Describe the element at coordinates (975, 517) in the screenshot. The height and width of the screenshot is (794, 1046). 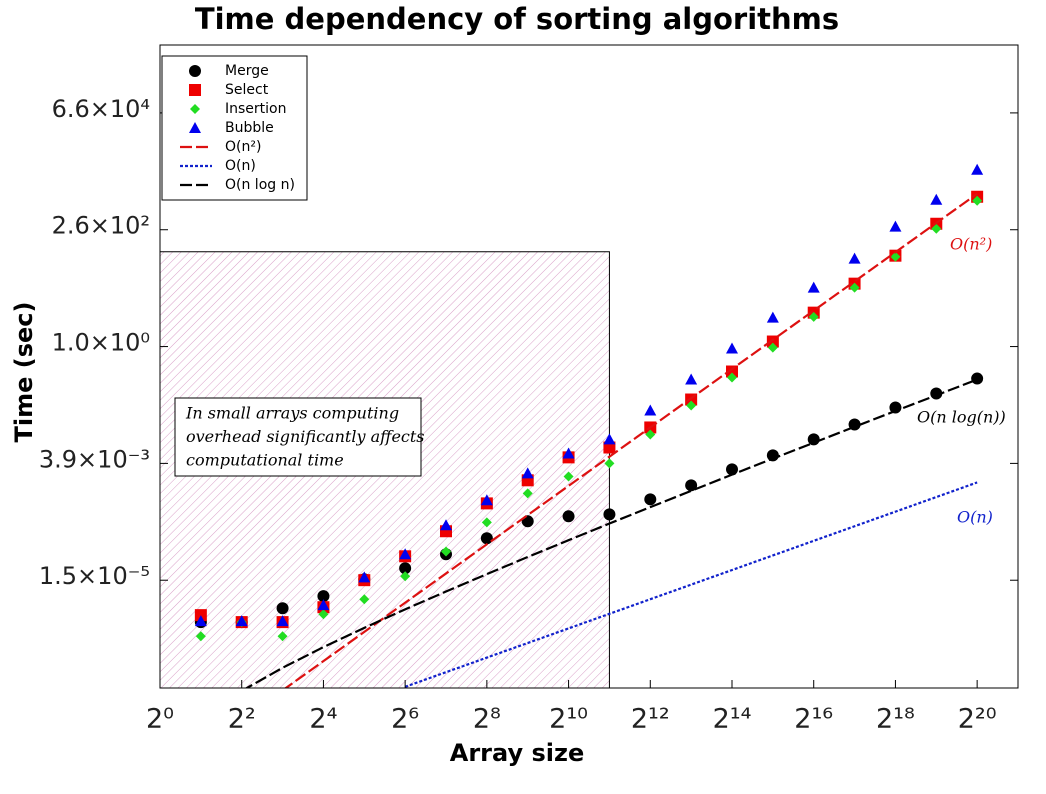
I see `annotation: O(n)` at that location.